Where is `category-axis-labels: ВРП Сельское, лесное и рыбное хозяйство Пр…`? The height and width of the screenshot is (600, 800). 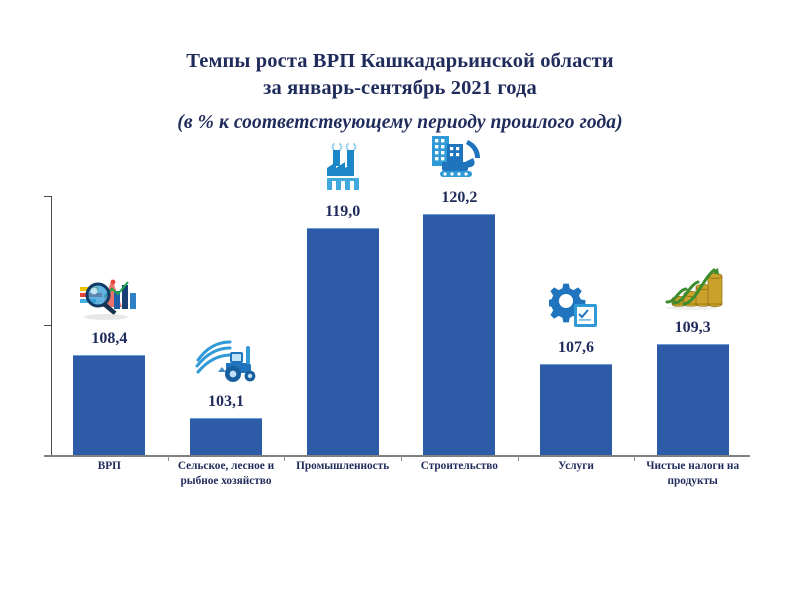
category-axis-labels: ВРП Сельское, лесное и рыбное хозяйство Пр… is located at coordinates (401, 487).